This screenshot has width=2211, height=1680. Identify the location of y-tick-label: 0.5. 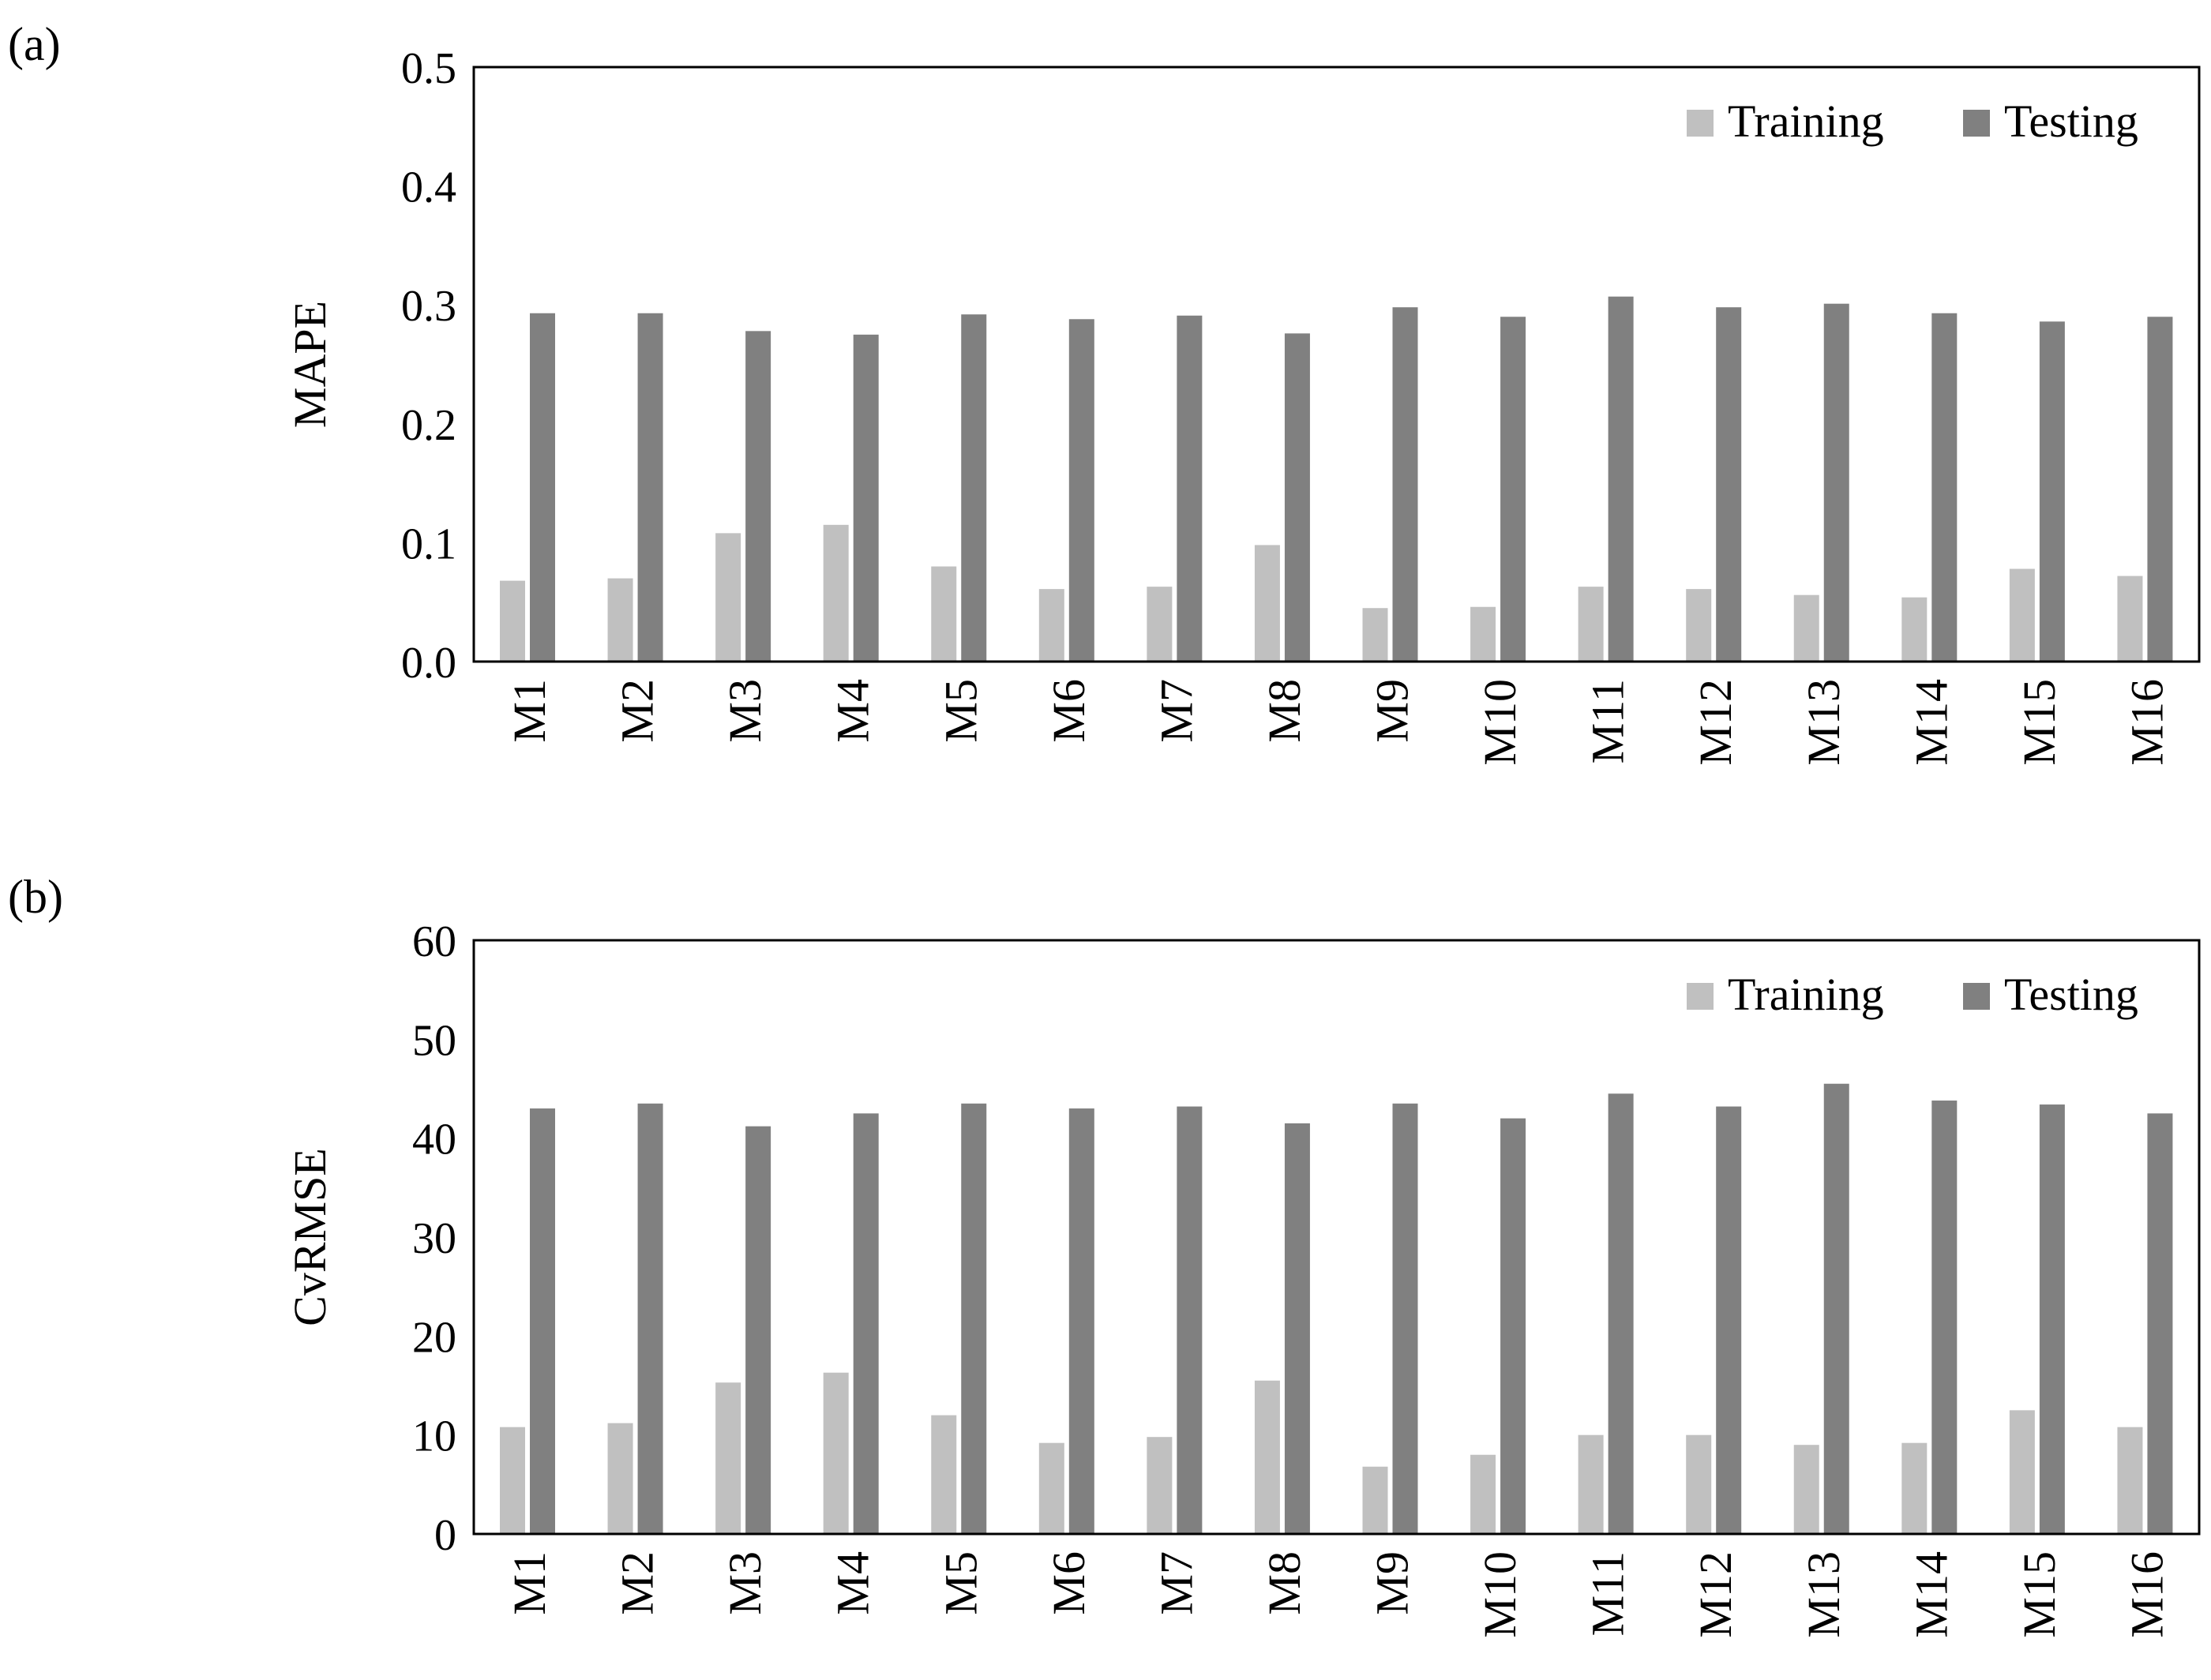
(428, 68).